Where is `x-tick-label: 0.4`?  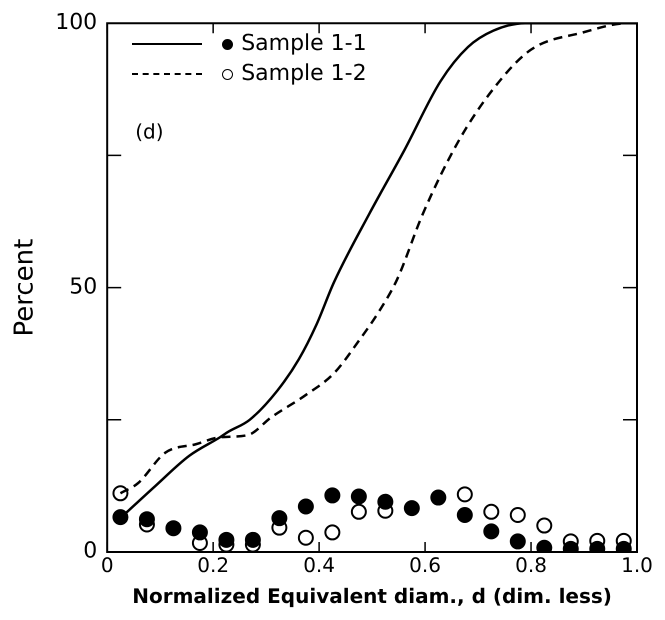 x-tick-label: 0.4 is located at coordinates (319, 565).